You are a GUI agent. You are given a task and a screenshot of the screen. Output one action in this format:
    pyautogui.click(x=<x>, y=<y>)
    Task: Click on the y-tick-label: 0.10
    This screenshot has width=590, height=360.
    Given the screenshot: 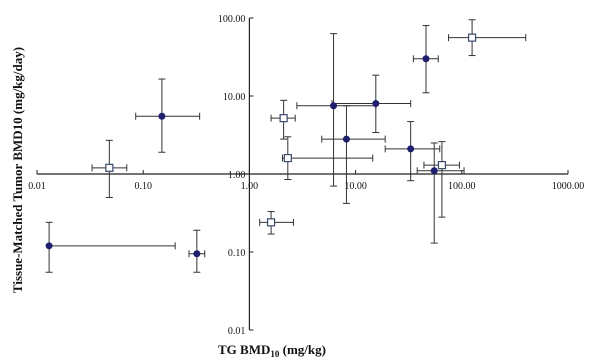 What is the action you would take?
    pyautogui.click(x=237, y=253)
    